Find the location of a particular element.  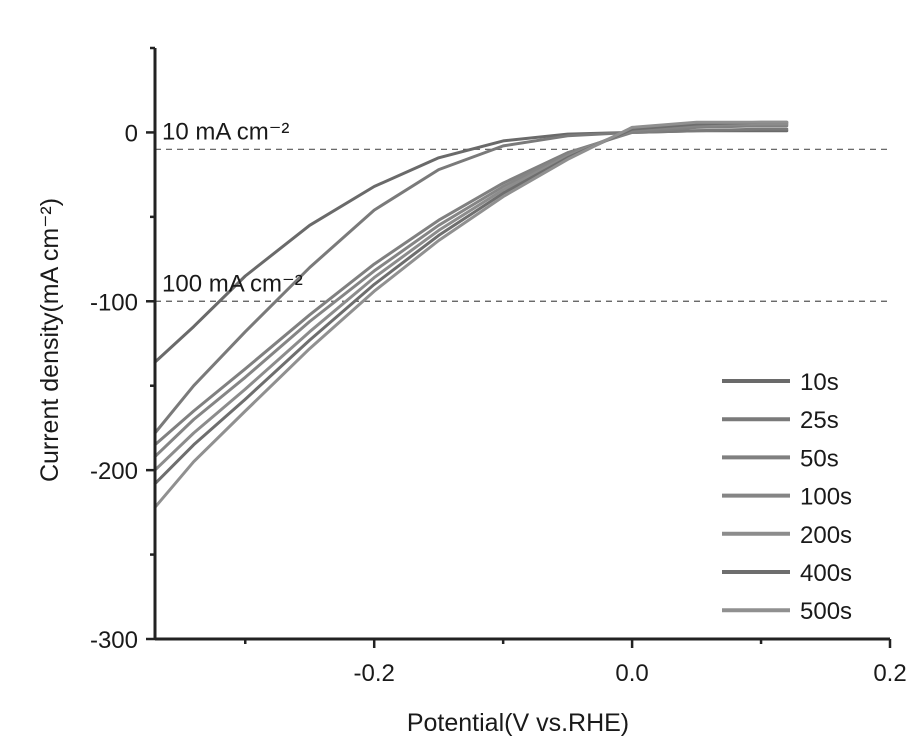

legend-label-500s: 500s is located at coordinates (826, 611).